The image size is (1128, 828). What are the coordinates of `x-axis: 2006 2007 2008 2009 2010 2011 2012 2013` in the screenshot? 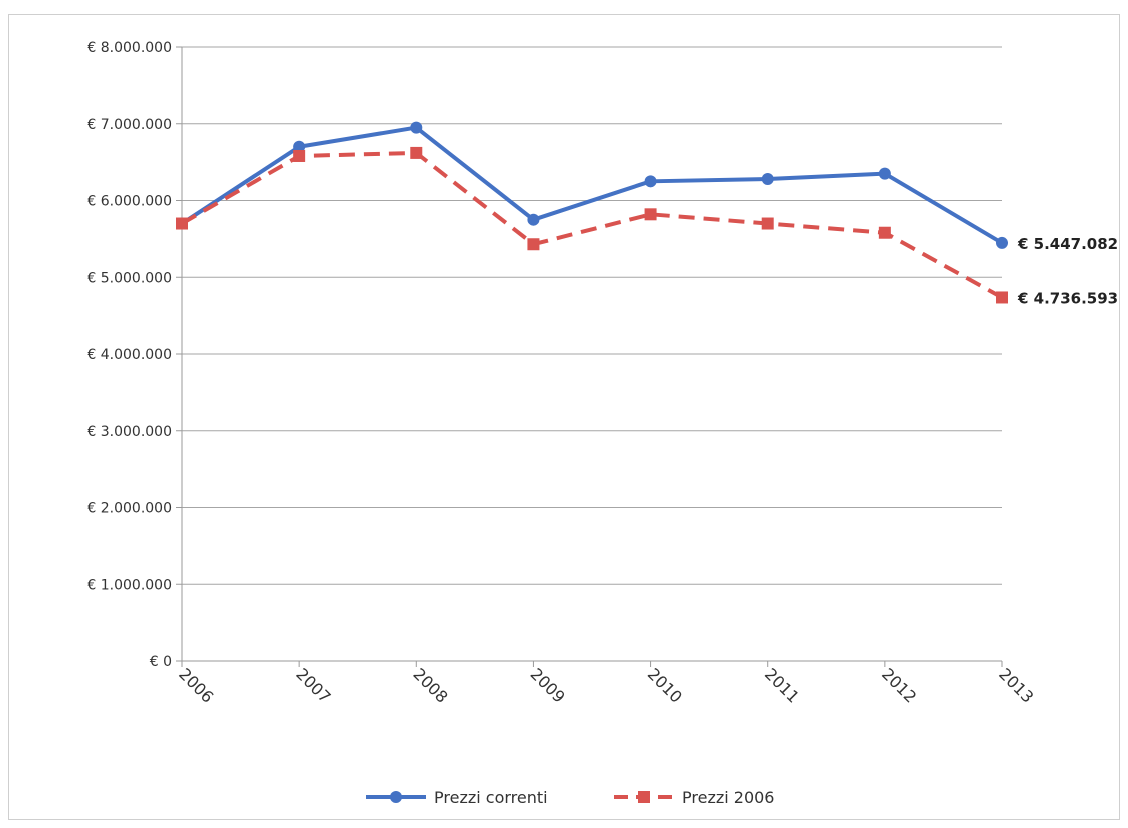 It's located at (606, 684).